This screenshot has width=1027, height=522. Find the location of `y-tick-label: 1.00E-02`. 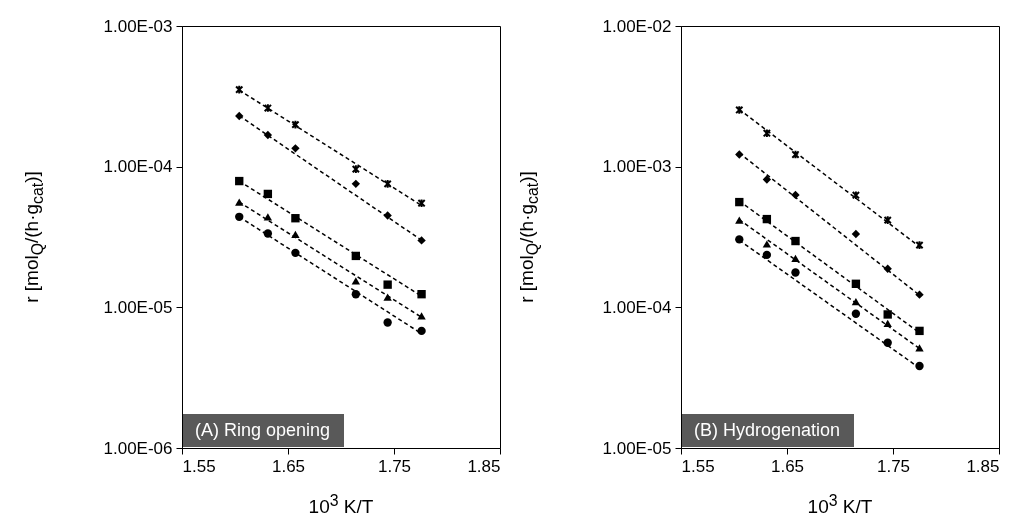

y-tick-label: 1.00E-02 is located at coordinates (637, 26).